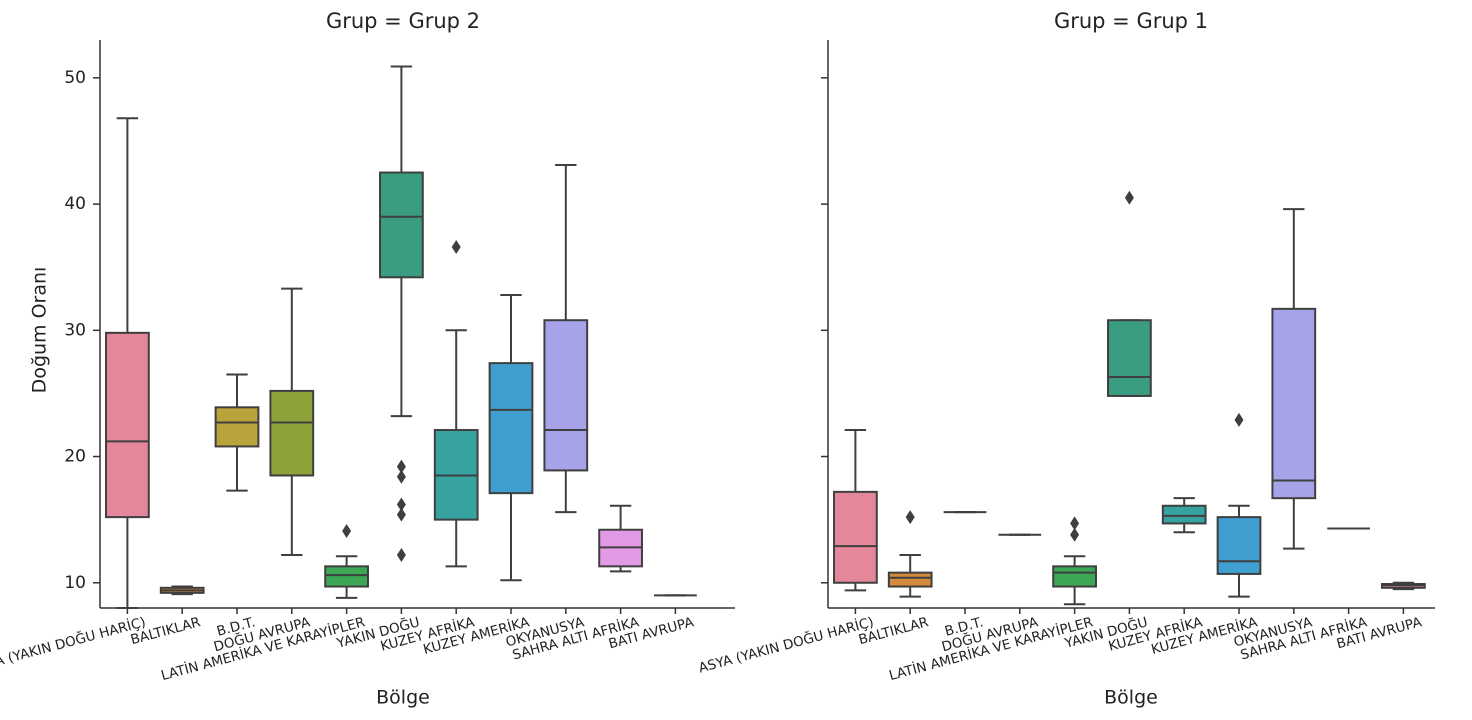 This screenshot has height=720, width=1472. Describe the element at coordinates (40, 330) in the screenshot. I see `y-axis-label: Doğum Oranı` at that location.